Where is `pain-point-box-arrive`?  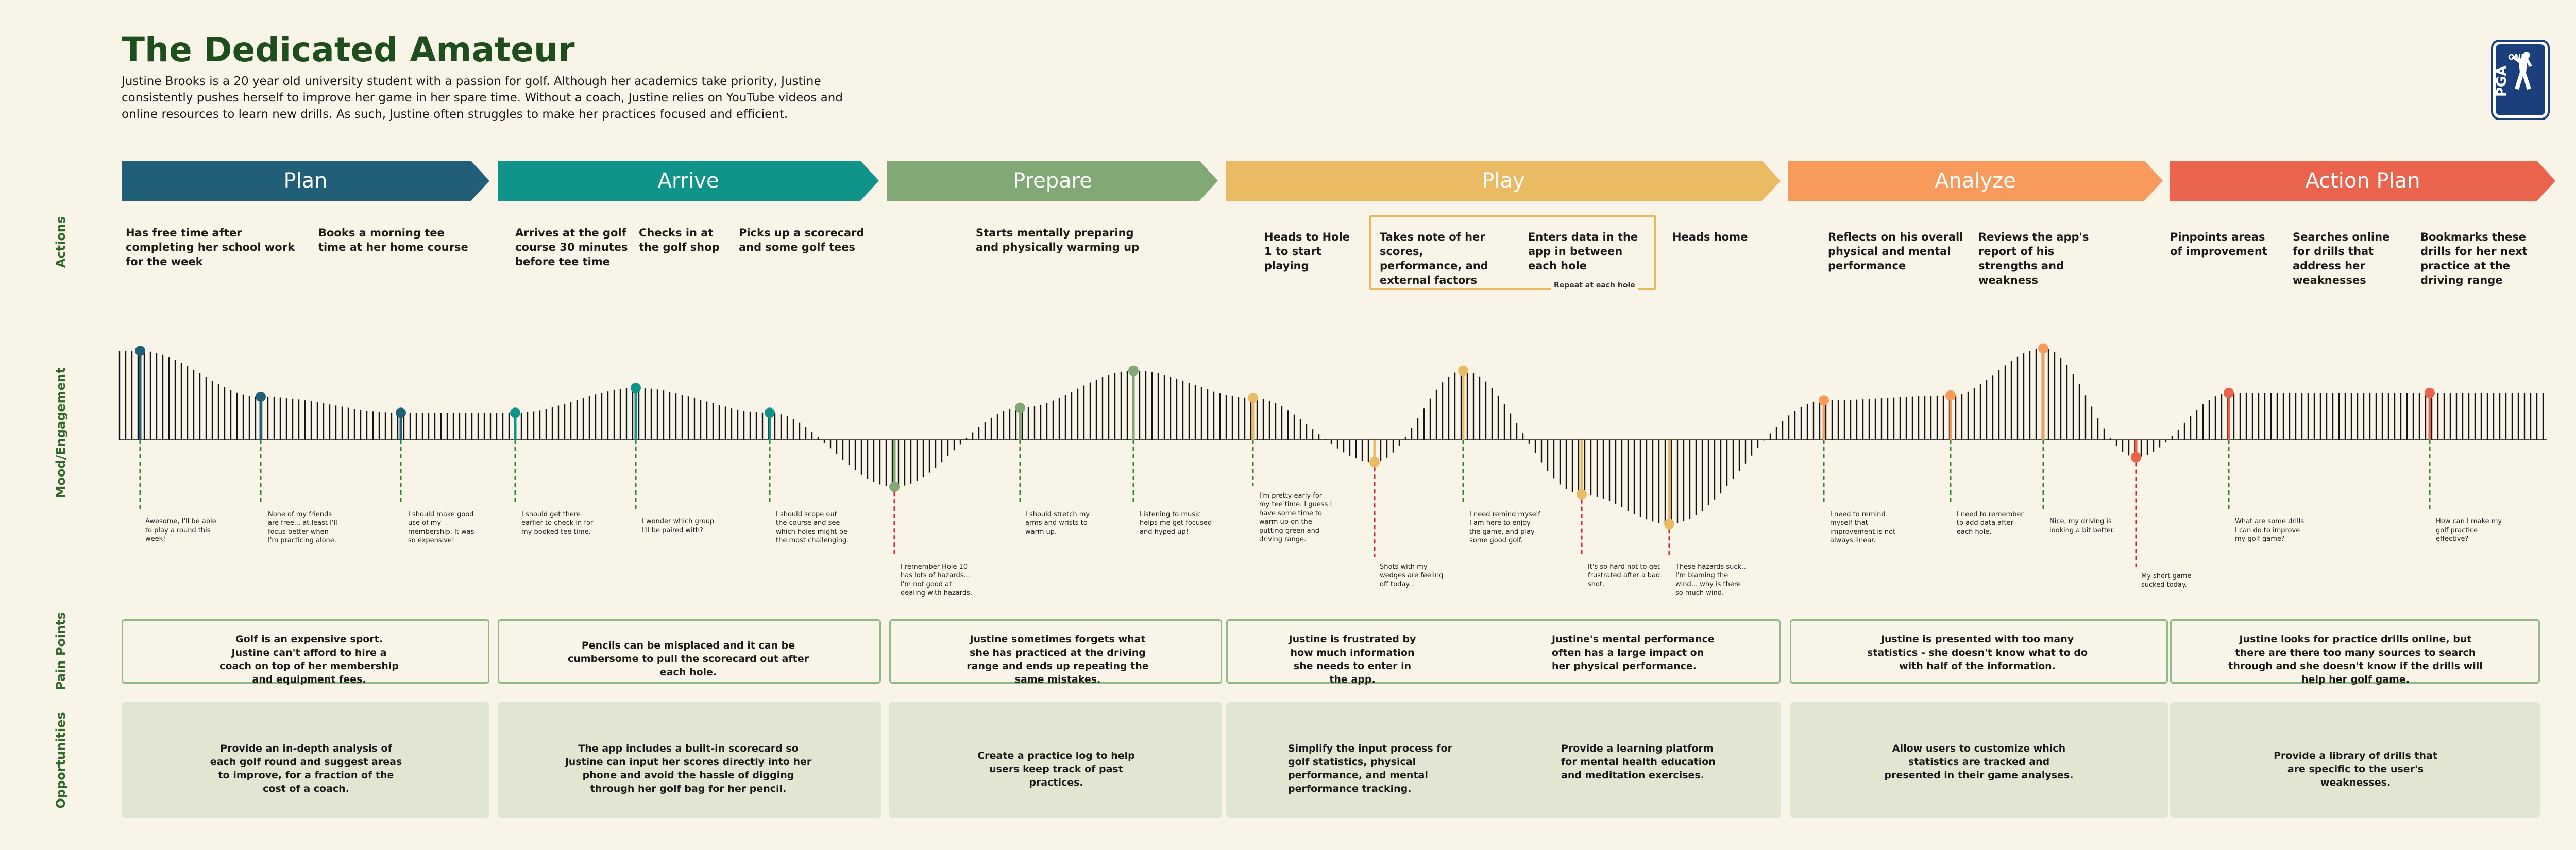 pain-point-box-arrive is located at coordinates (690, 651).